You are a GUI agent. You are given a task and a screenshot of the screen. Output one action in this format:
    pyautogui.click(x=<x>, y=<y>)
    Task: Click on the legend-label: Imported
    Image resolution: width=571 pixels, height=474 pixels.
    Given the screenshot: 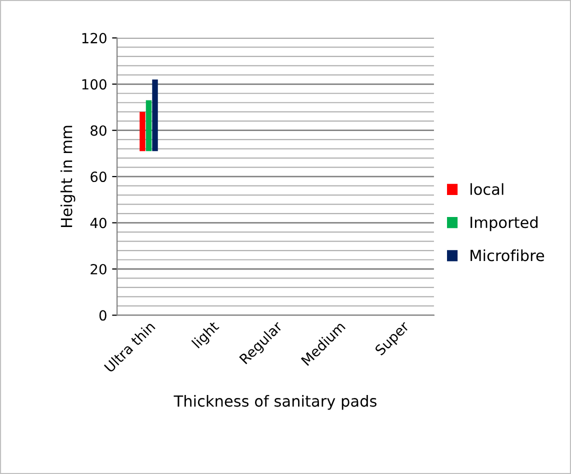 What is the action you would take?
    pyautogui.click(x=504, y=224)
    